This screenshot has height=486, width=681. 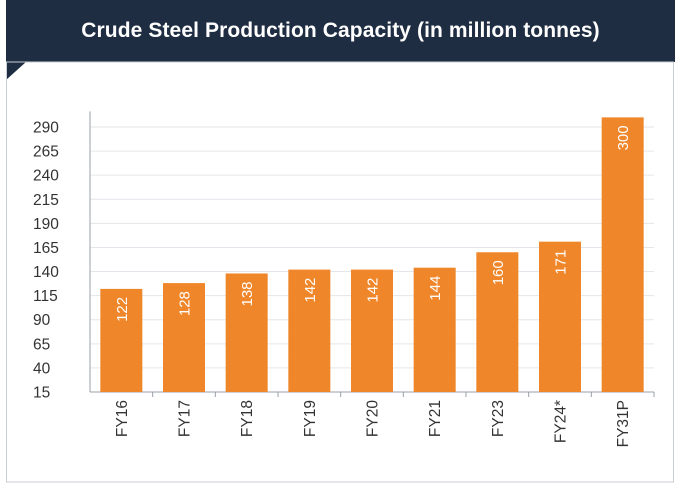 What do you see at coordinates (247, 418) in the screenshot?
I see `x-category-label: FY18` at bounding box center [247, 418].